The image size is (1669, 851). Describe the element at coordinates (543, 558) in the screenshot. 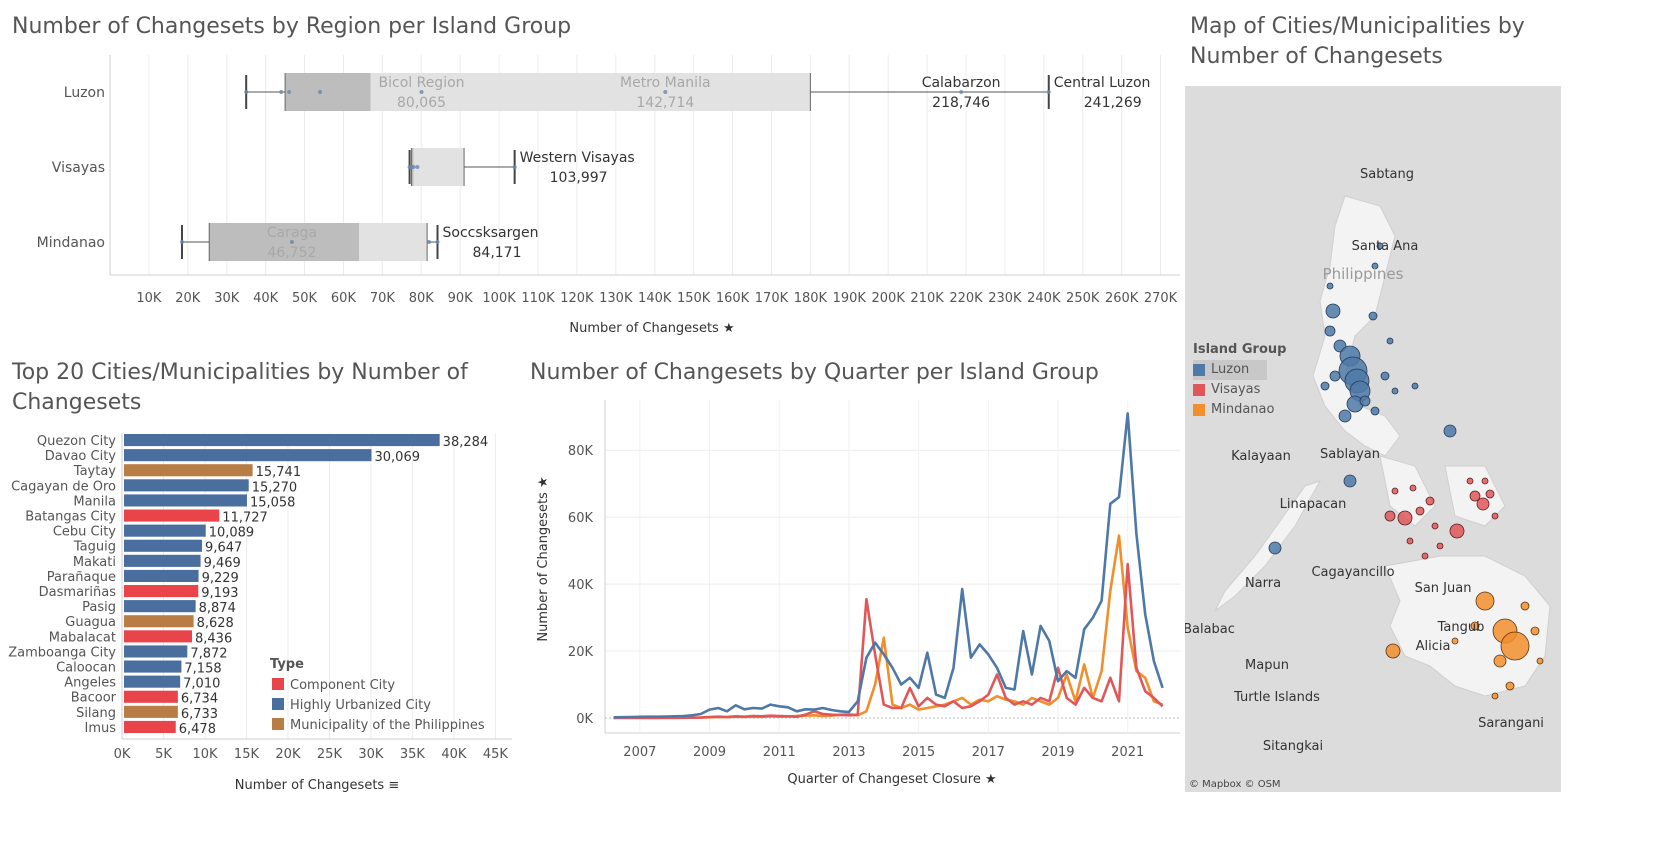

I see `y-axis-title: Number of Changesets ★` at that location.